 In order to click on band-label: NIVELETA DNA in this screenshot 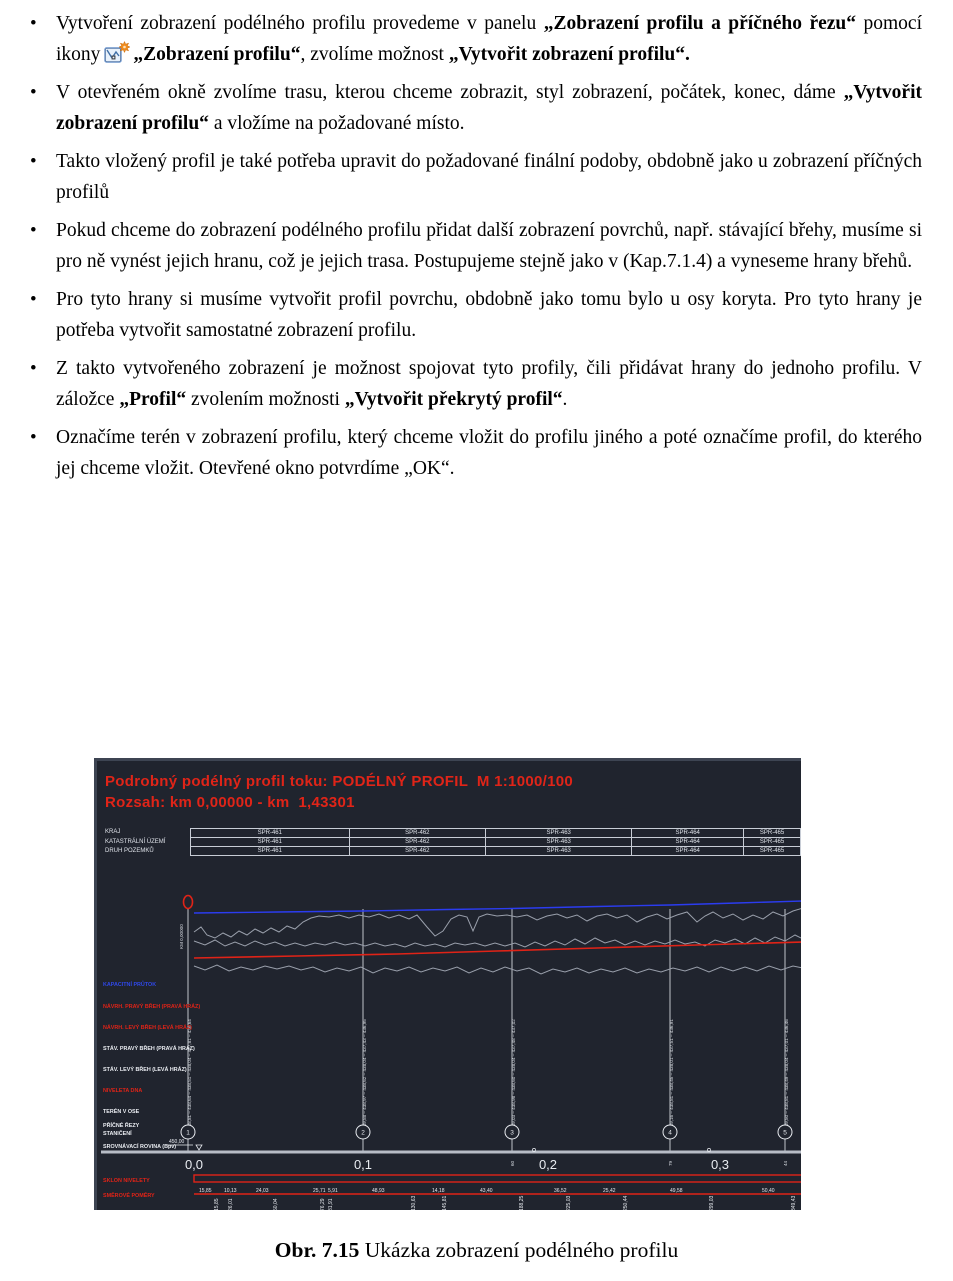, I will do `click(122, 1091)`.